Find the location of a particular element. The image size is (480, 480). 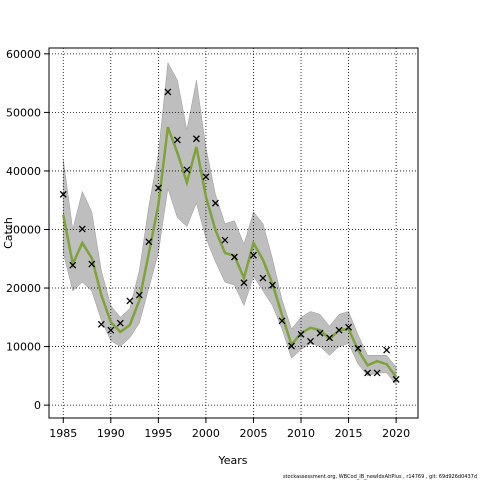

y-tick-label: 20000 is located at coordinates (23, 288).